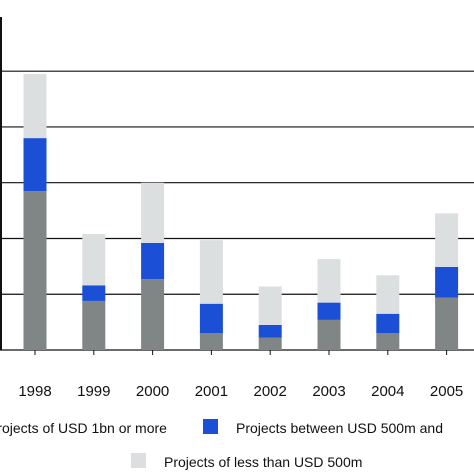  What do you see at coordinates (339, 428) in the screenshot?
I see `legend-label-1: Projects between USD 500m and` at bounding box center [339, 428].